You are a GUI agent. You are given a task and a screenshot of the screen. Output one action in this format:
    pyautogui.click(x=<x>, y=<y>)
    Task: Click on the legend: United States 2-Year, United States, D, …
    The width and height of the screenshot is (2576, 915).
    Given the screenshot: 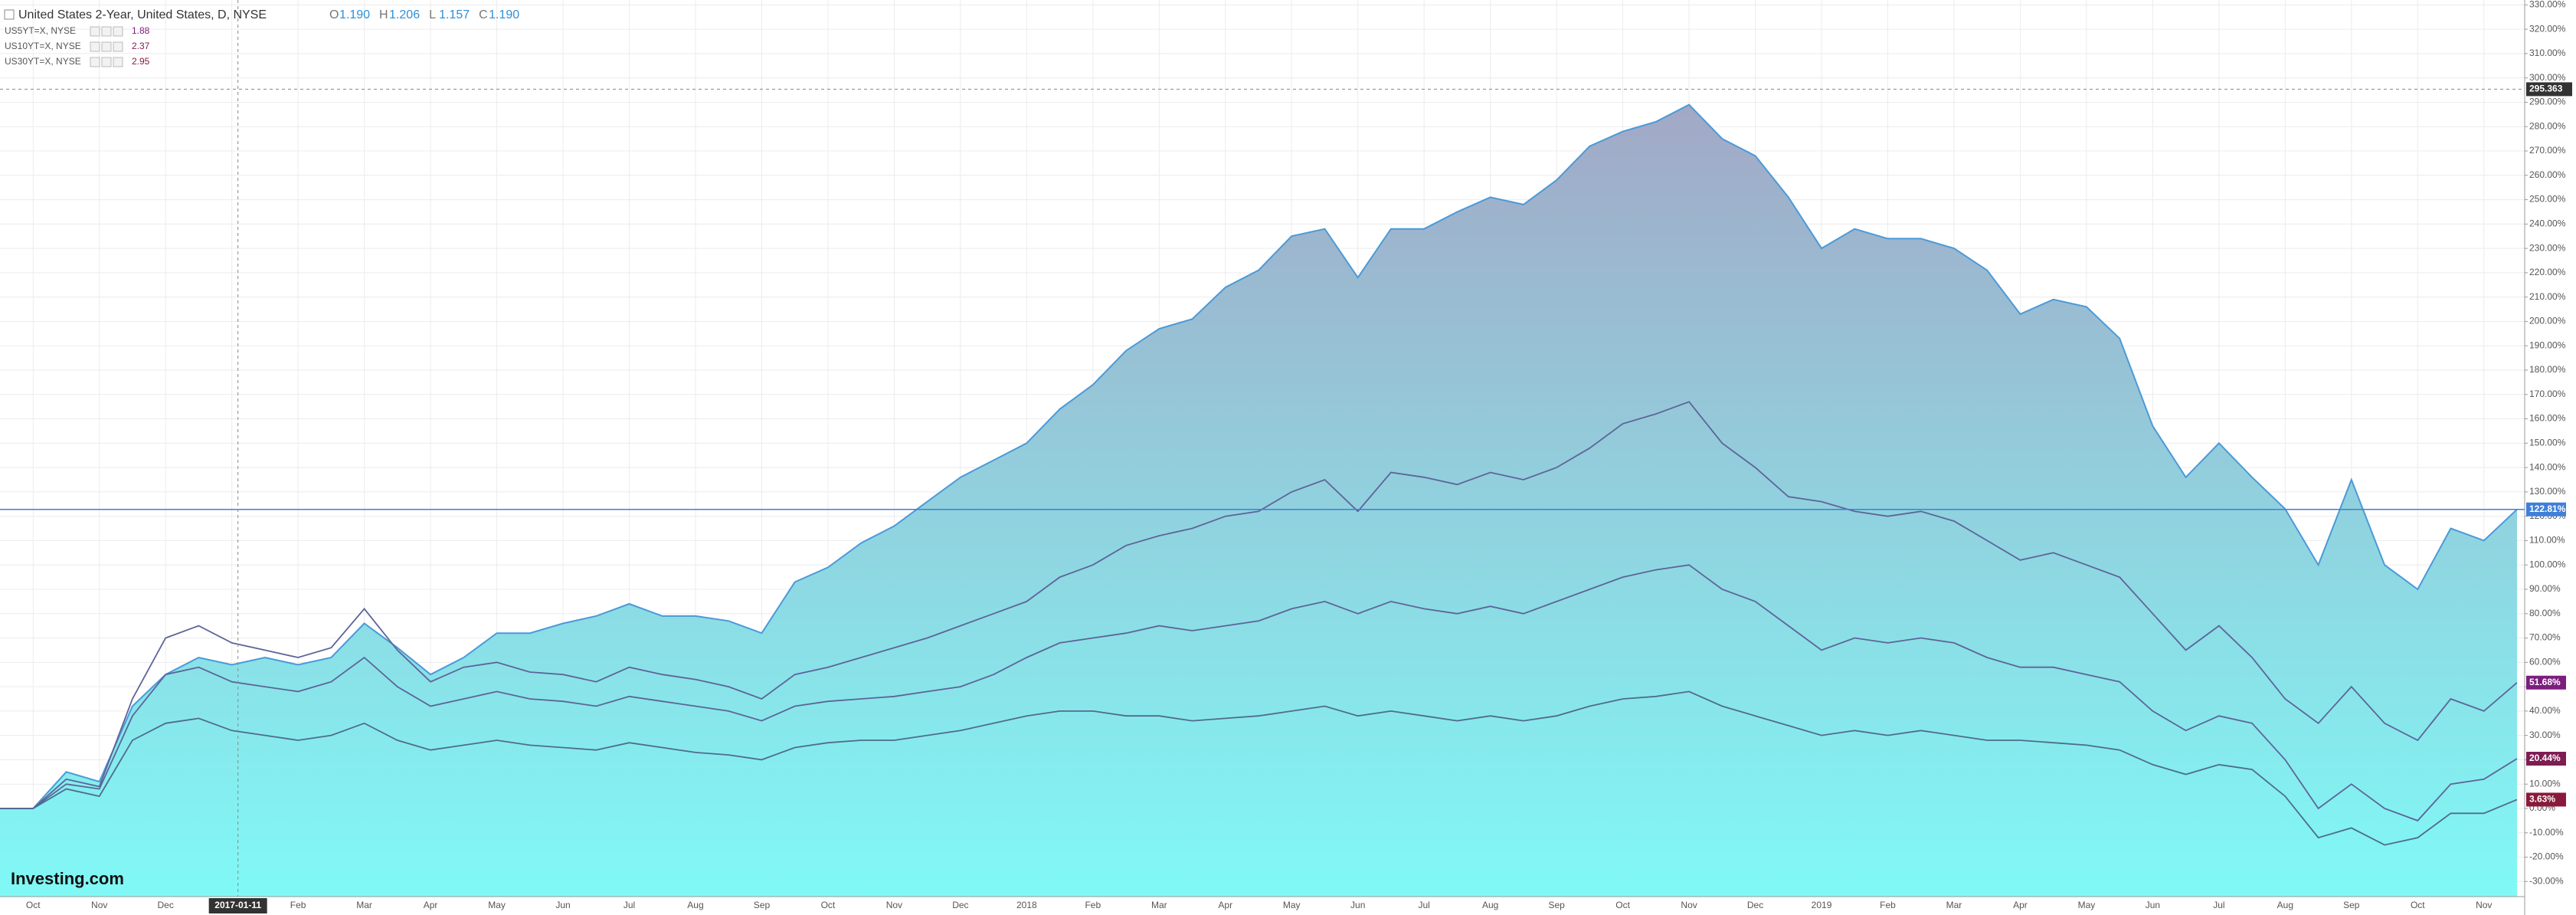 What is the action you would take?
    pyautogui.click(x=261, y=37)
    